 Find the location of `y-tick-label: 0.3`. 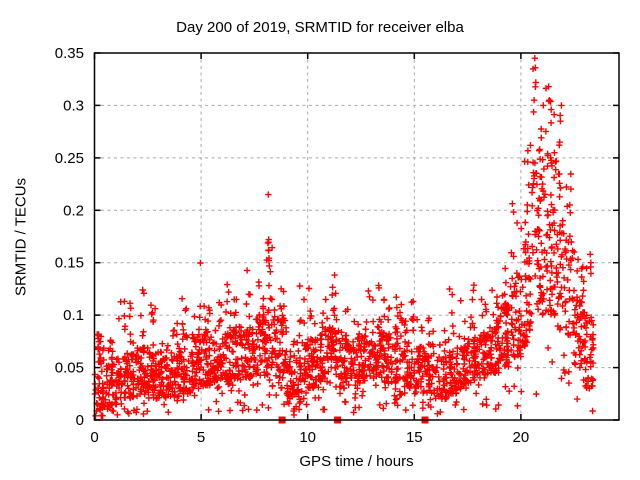

y-tick-label: 0.3 is located at coordinates (73, 105).